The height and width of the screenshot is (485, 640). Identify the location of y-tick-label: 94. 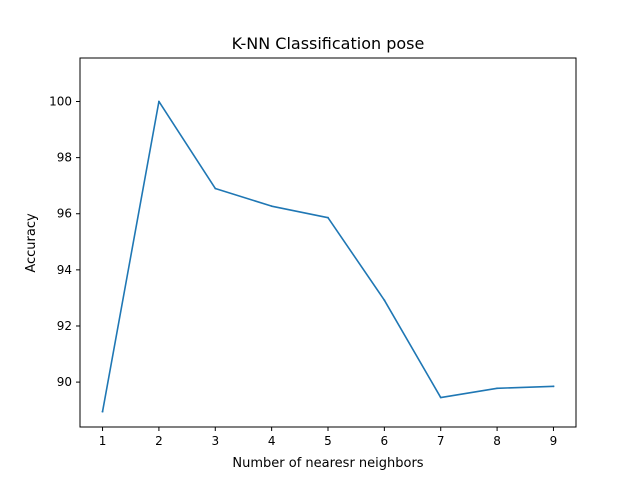
(64, 270).